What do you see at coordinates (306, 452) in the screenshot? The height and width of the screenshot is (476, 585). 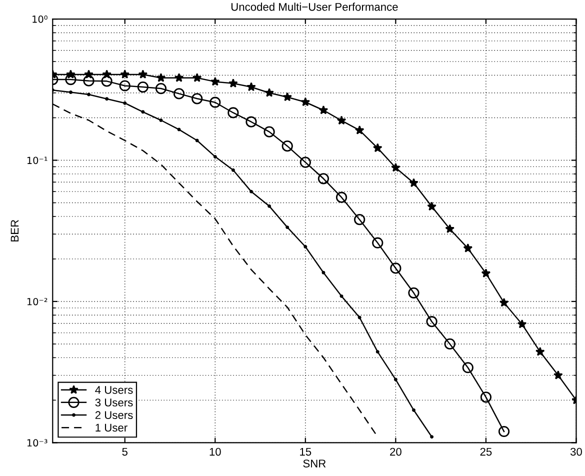 I see `x-tick-label: 15` at bounding box center [306, 452].